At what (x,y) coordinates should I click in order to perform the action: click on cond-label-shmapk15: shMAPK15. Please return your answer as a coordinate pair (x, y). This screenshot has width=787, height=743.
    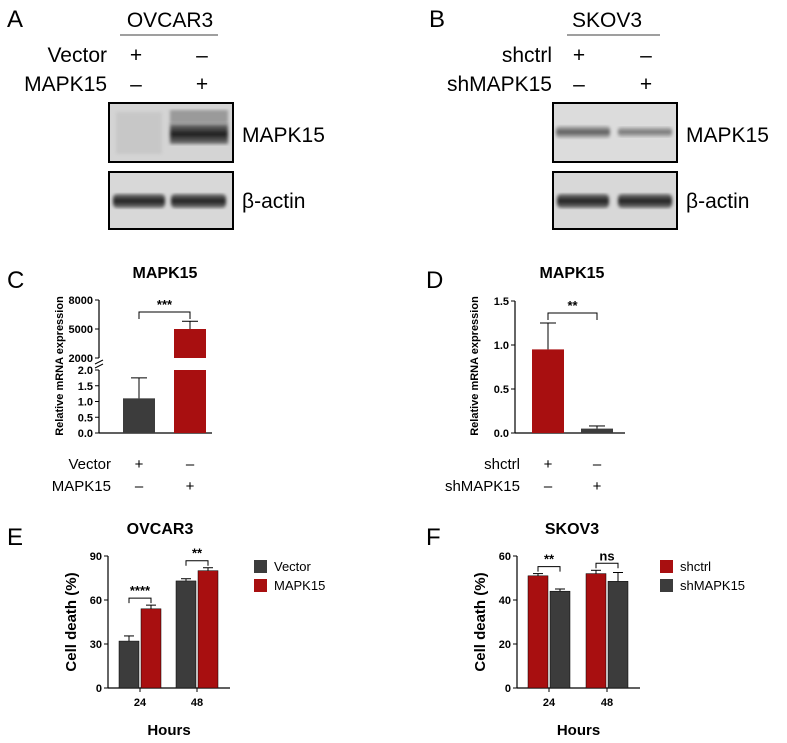
    Looking at the image, I should click on (482, 486).